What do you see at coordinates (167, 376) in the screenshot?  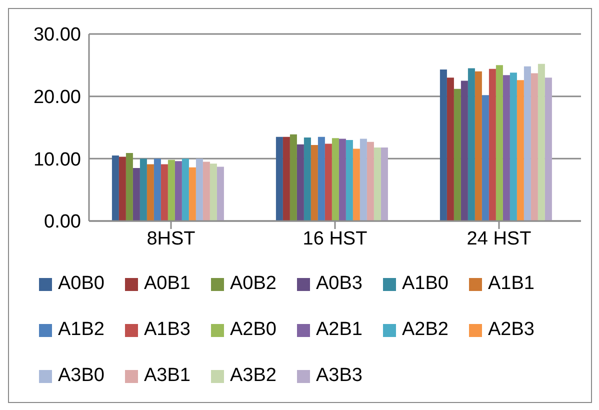 I see `legend-label: A3B1` at bounding box center [167, 376].